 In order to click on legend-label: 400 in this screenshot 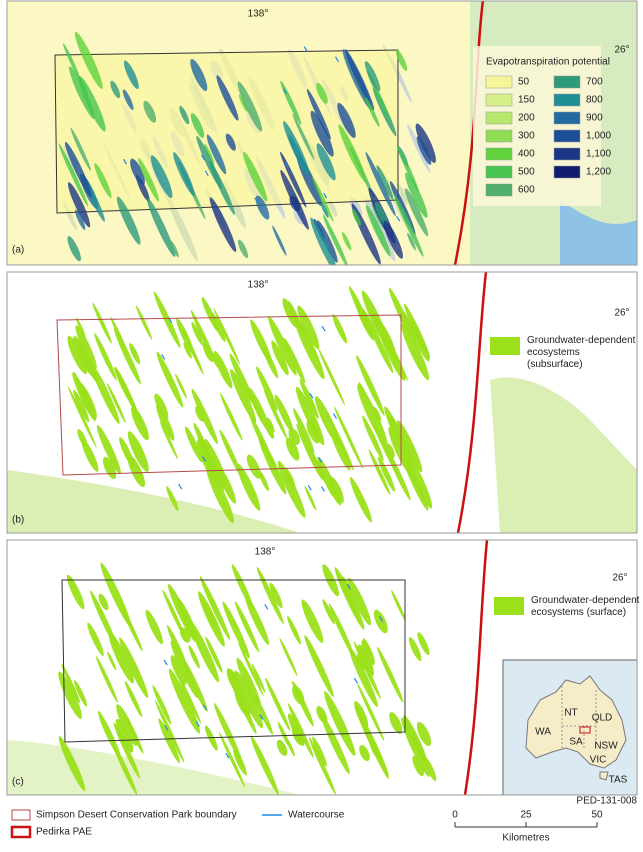, I will do `click(526, 154)`.